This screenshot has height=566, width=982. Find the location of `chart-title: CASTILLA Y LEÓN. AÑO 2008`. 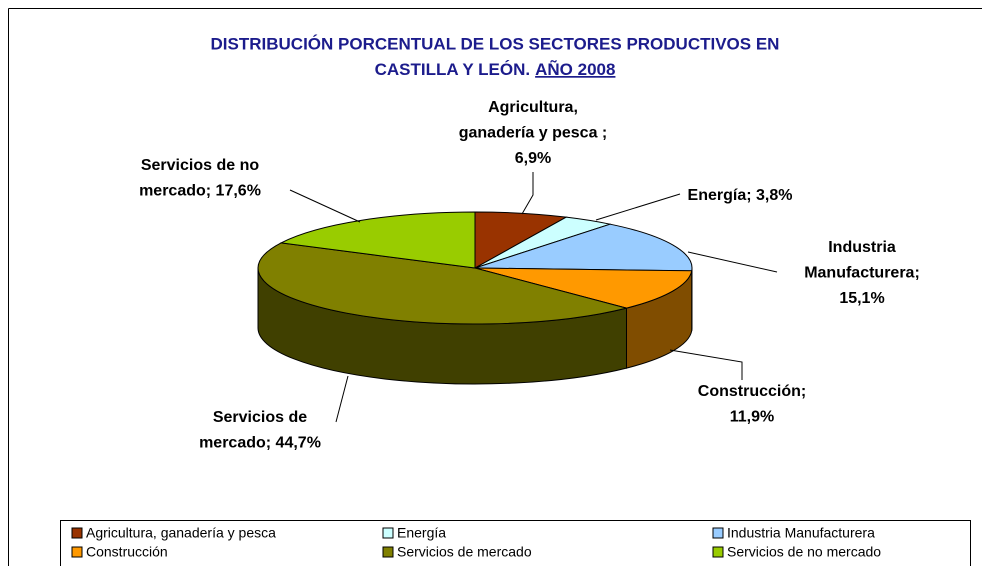

chart-title: CASTILLA Y LEÓN. AÑO 2008 is located at coordinates (495, 69).